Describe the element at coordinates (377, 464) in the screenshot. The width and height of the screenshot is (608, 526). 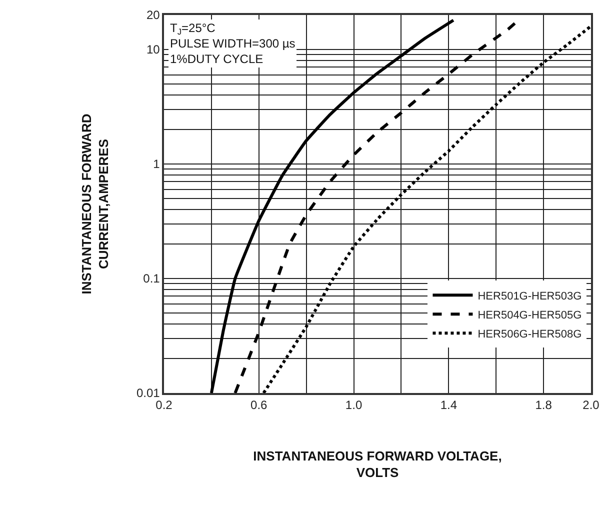
I see `x-axis-title: INSTANTANEOUS FORWARD VOLTAGE, VOLTS` at that location.